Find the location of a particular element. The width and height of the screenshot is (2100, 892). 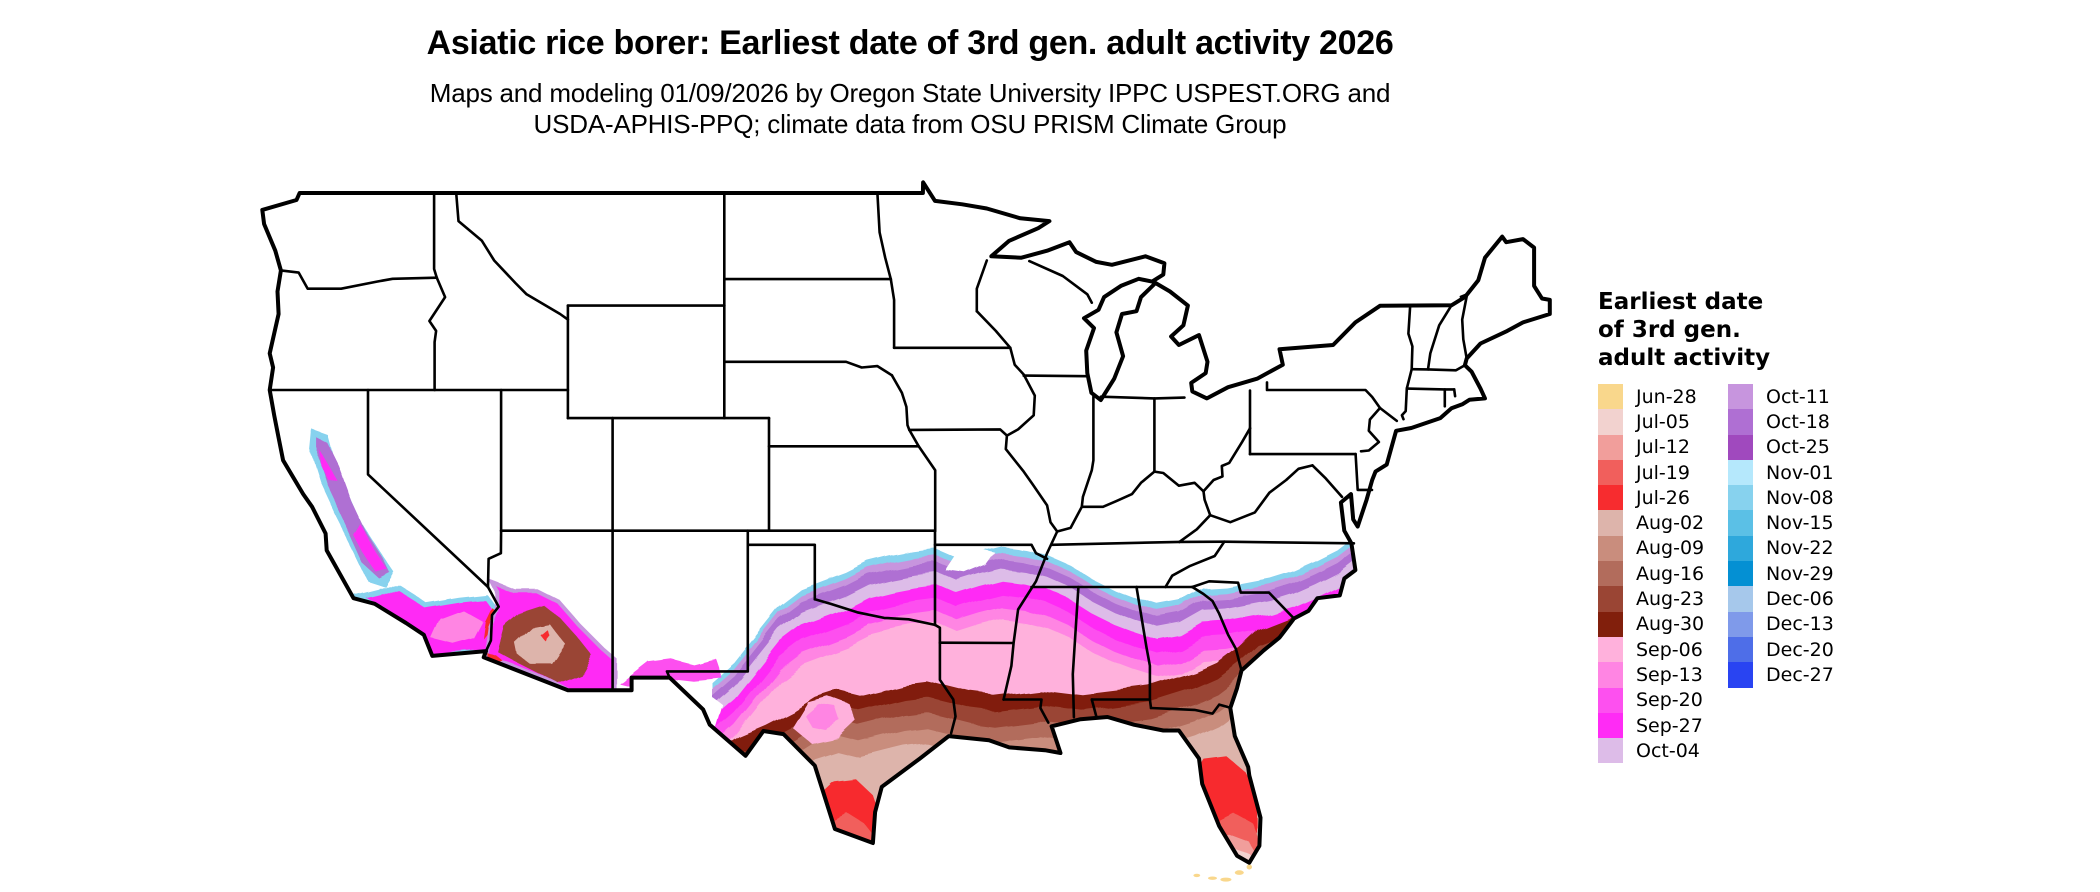

legend-item: Oct-11 is located at coordinates (1793, 397).